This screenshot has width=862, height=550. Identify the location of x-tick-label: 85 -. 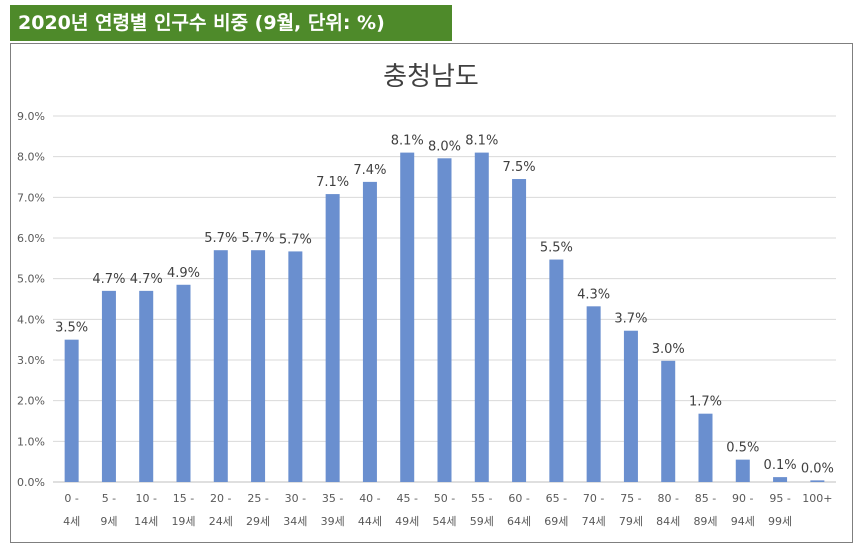
(705, 498).